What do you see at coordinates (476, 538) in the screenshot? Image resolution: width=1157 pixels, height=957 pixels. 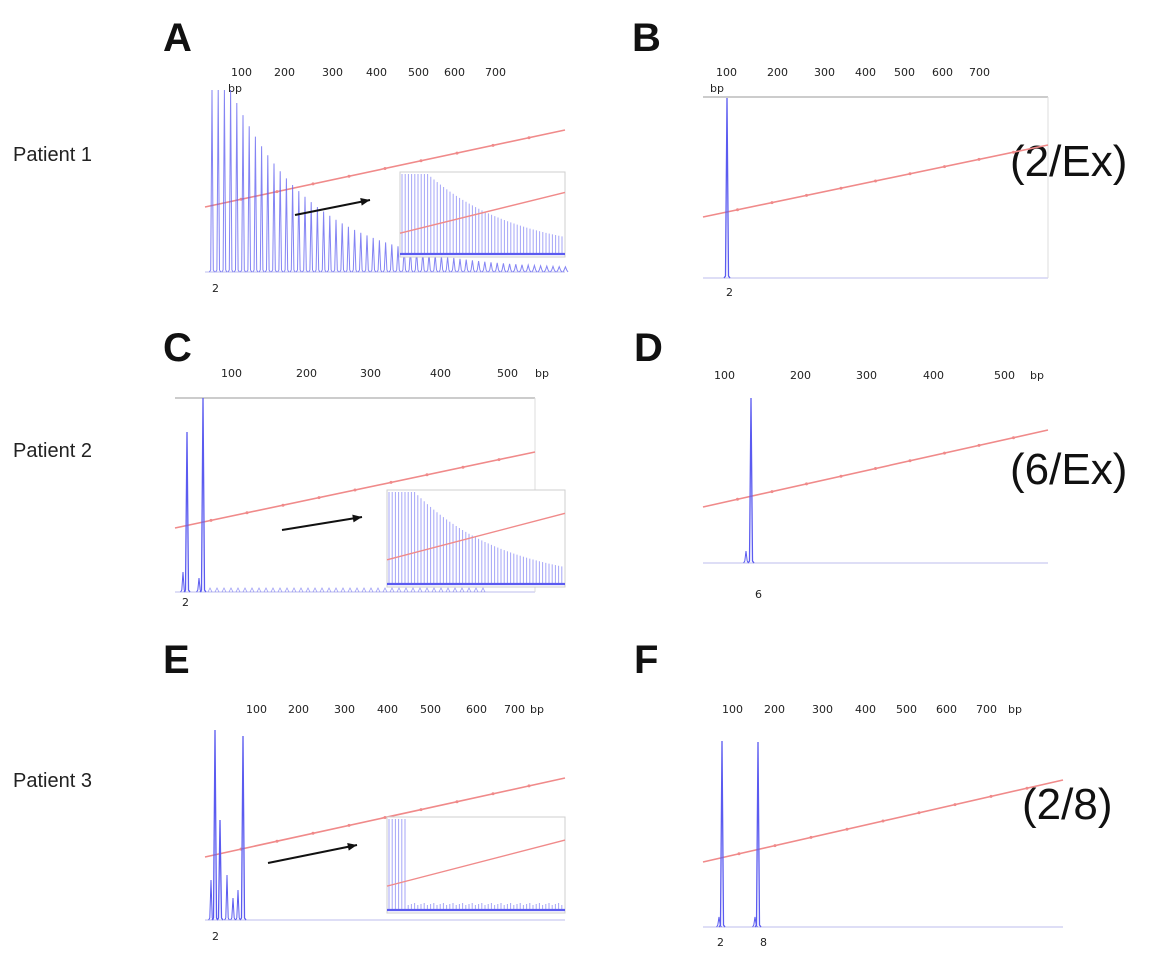 I see `zoom-inset-frame` at bounding box center [476, 538].